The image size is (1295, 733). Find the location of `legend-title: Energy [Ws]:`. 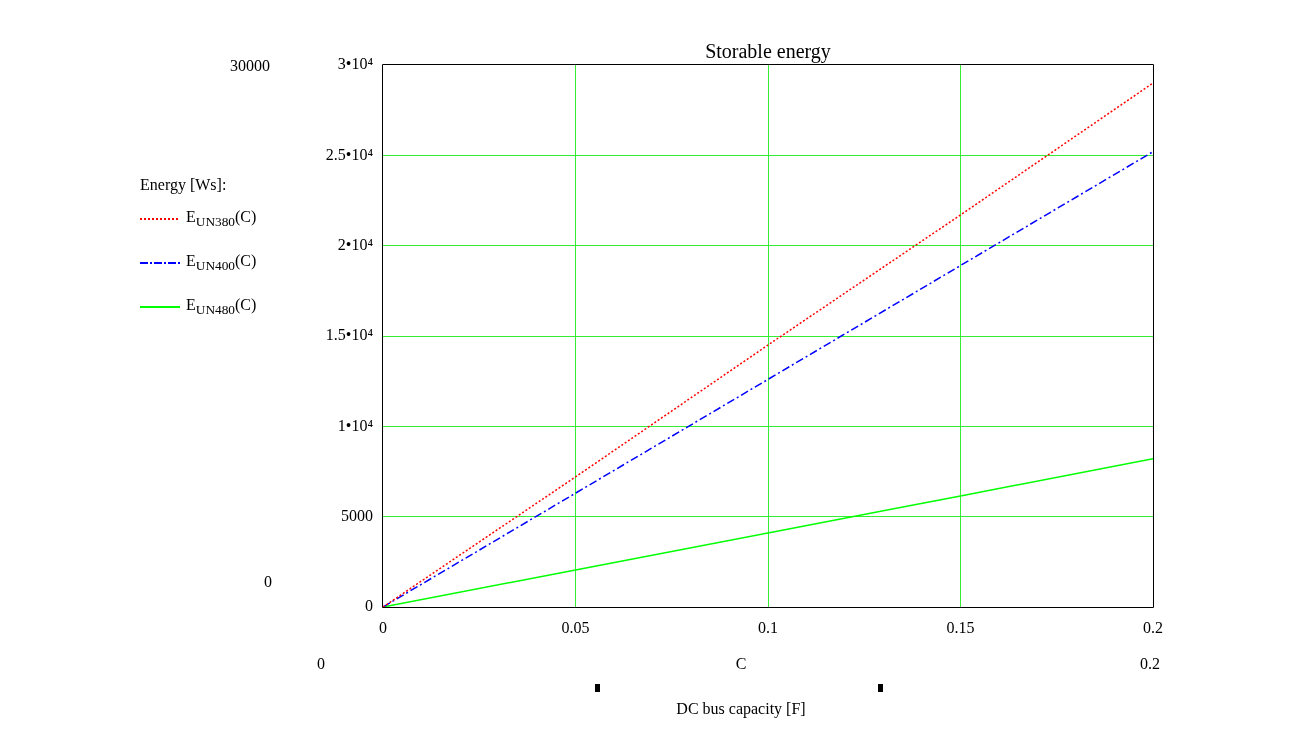

legend-title: Energy [Ws]: is located at coordinates (184, 185).